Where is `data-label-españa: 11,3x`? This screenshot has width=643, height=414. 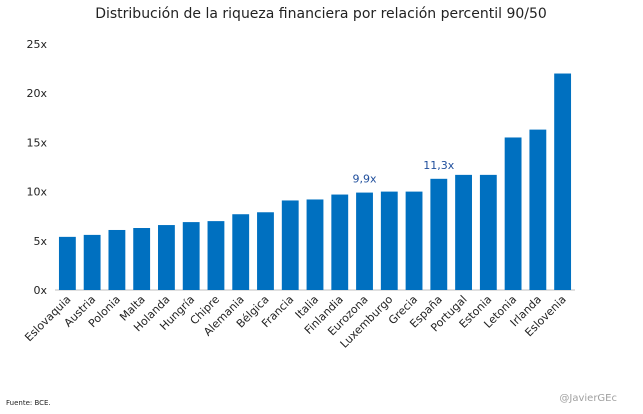
data-label-españa: 11,3x is located at coordinates (438, 165).